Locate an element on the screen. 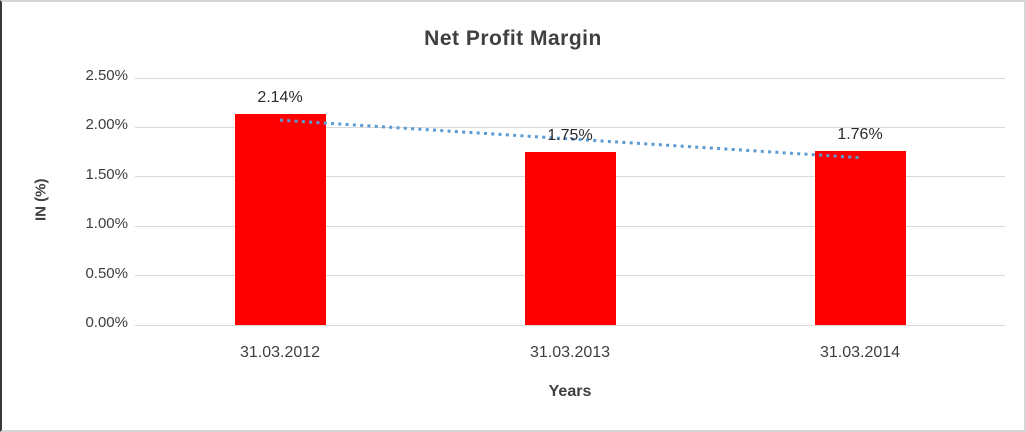 The width and height of the screenshot is (1026, 432). y-tick-label: 0.00% is located at coordinates (106, 322).